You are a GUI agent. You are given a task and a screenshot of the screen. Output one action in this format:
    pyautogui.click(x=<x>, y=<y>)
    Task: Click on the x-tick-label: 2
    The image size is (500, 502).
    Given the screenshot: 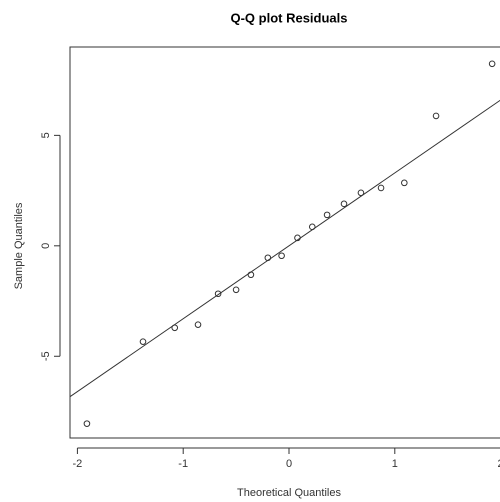 What is the action you would take?
    pyautogui.click(x=499, y=464)
    